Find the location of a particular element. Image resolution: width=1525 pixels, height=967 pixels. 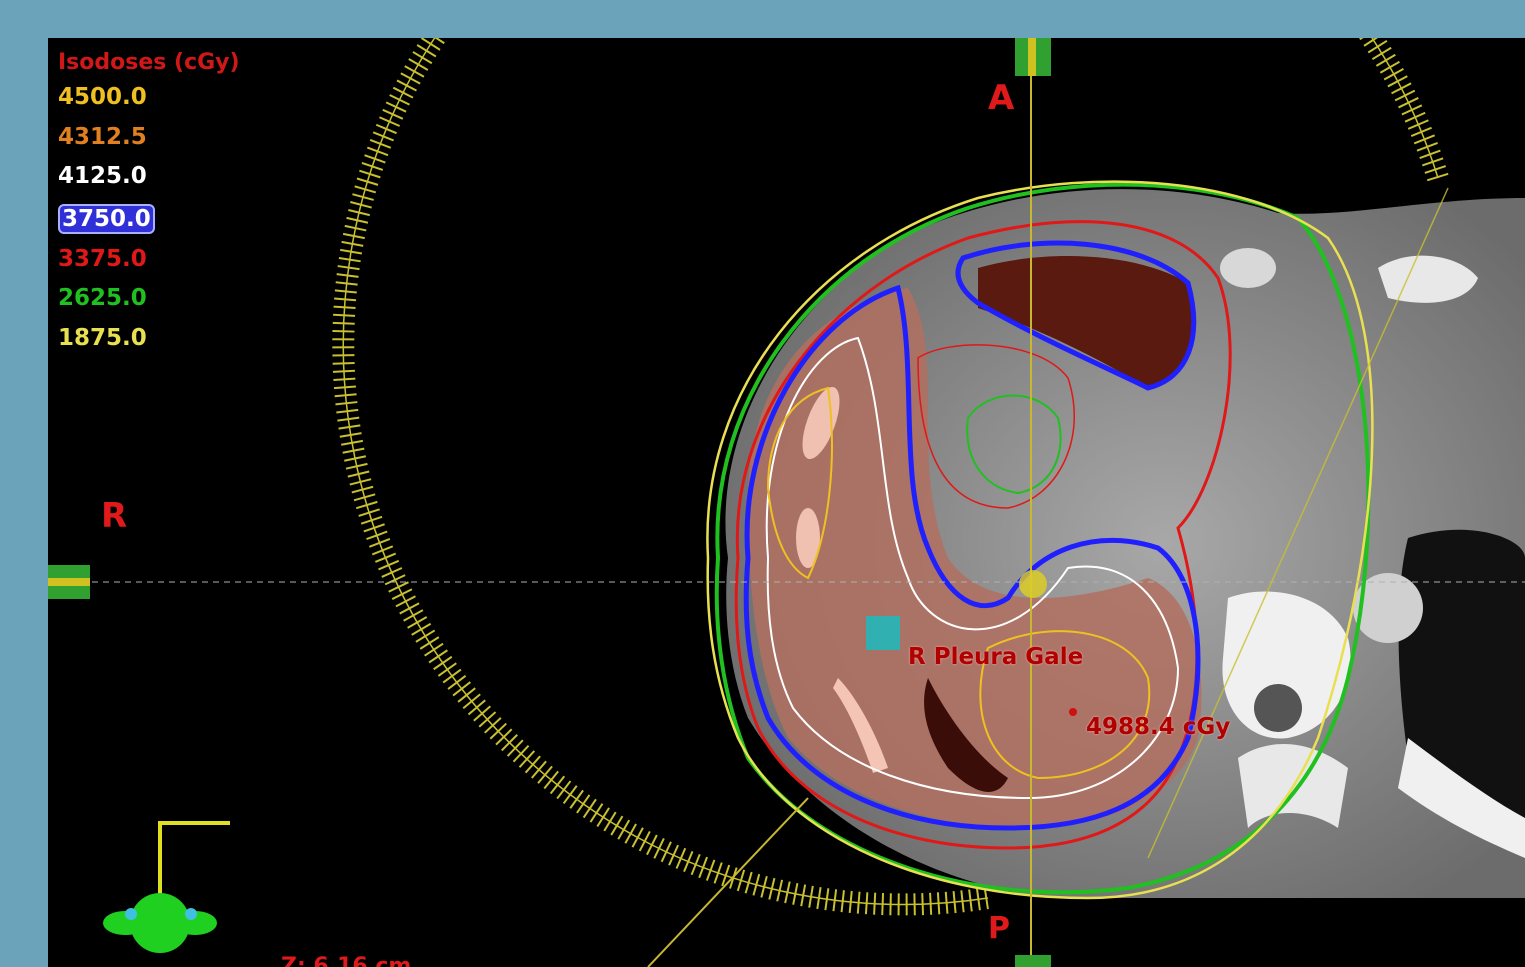

isocenter-marker is located at coordinates (1033, 584).